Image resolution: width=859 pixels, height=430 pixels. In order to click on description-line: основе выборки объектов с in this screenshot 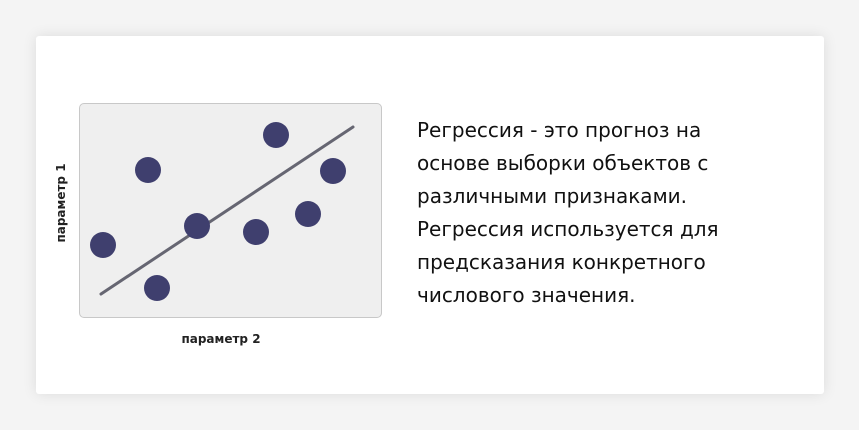, I will do `click(563, 163)`.